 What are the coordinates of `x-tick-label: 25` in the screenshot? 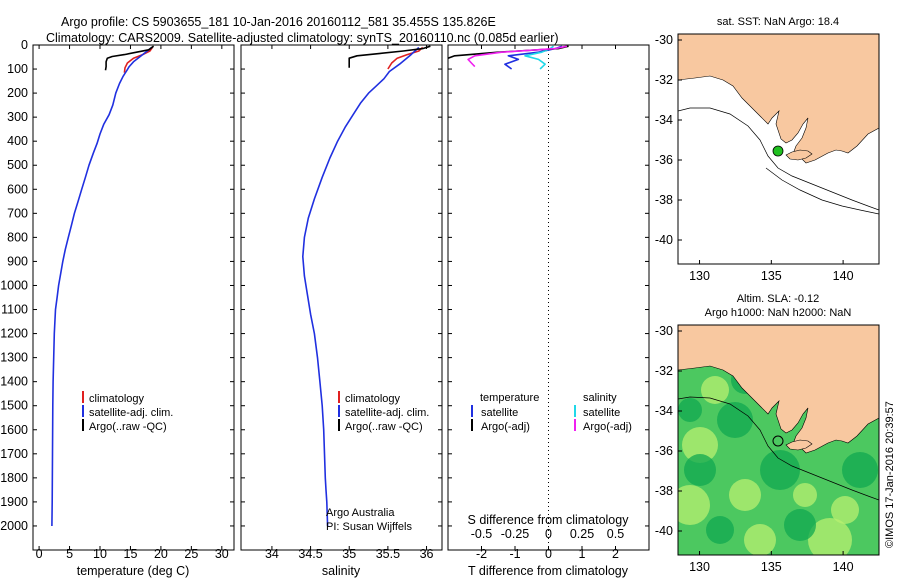 It's located at (191, 554).